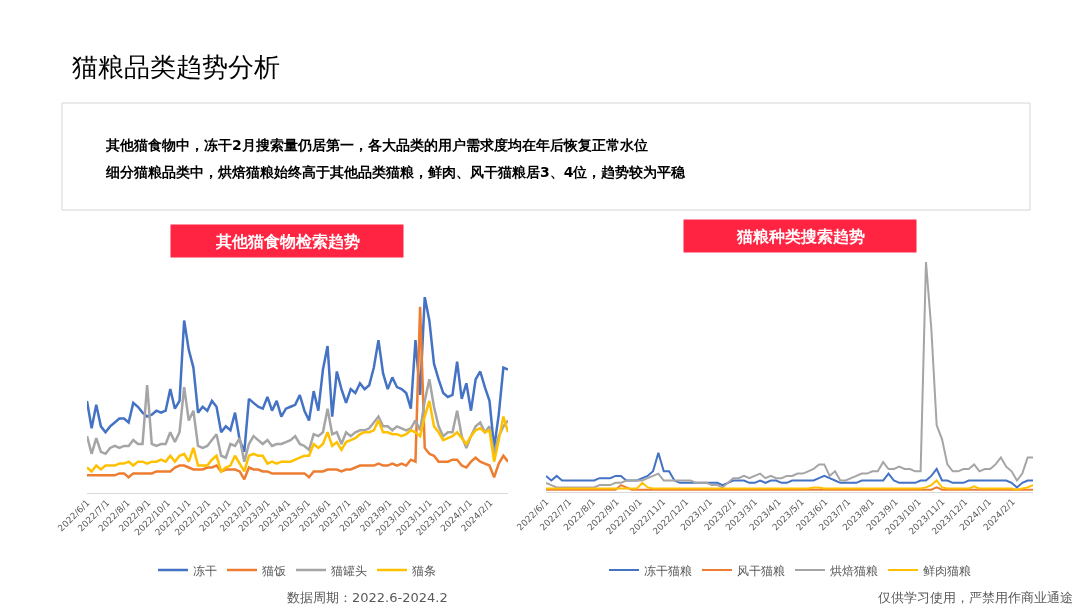 This screenshot has height=608, width=1080. Describe the element at coordinates (800, 236) in the screenshot. I see `chart-title: 猫粮种类搜索趋势` at that location.